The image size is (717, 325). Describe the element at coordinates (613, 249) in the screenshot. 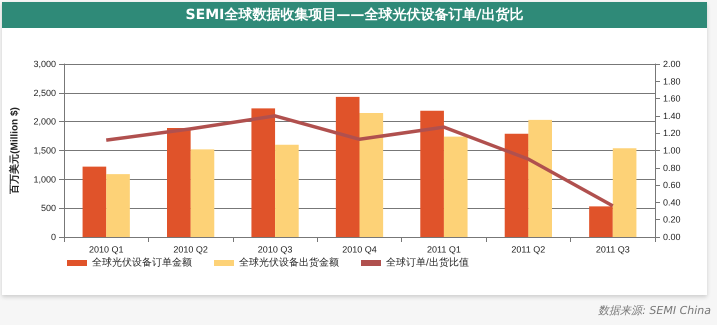

I see `x-tick-label: 2011 Q3` at that location.